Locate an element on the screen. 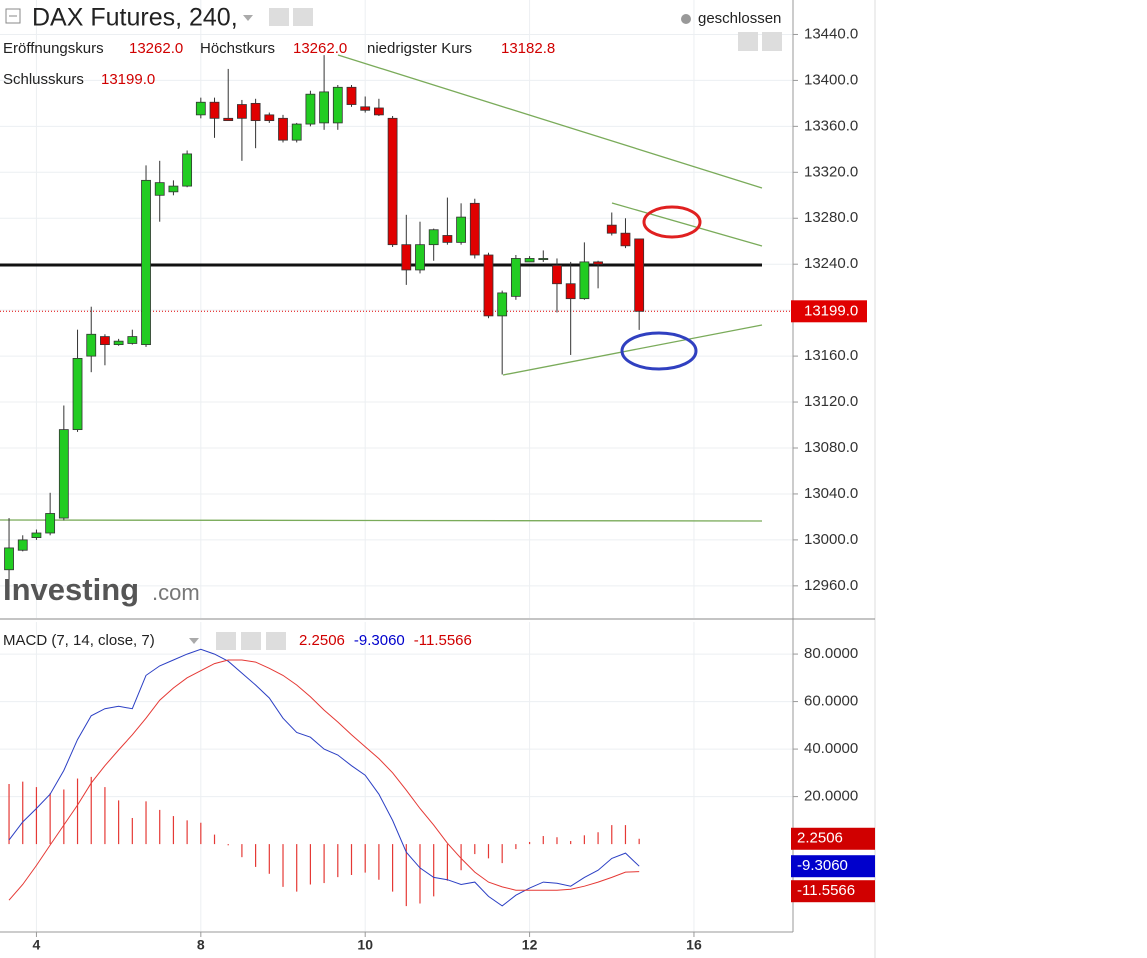 Image resolution: width=1147 pixels, height=958 pixels. watermark: Investing is located at coordinates (71, 589).